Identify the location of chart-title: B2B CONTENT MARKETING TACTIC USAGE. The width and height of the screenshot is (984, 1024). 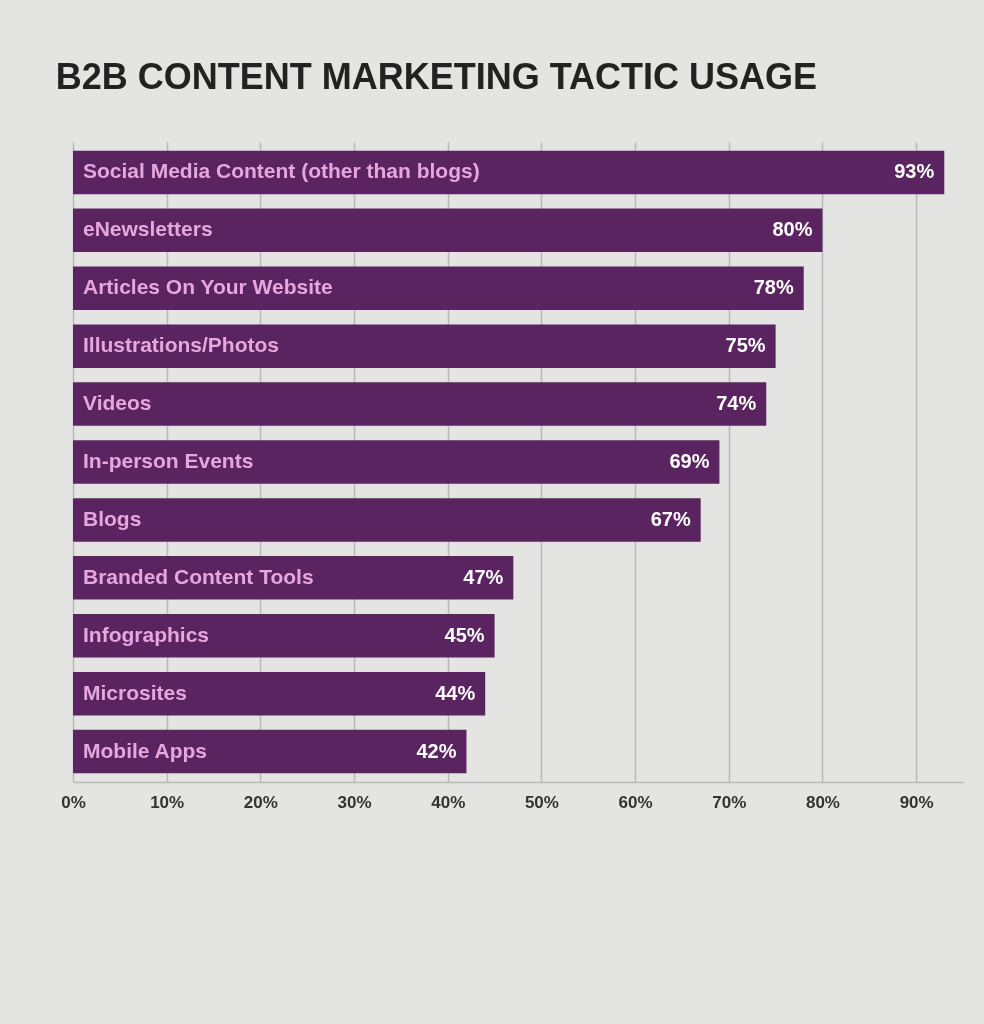
(436, 76).